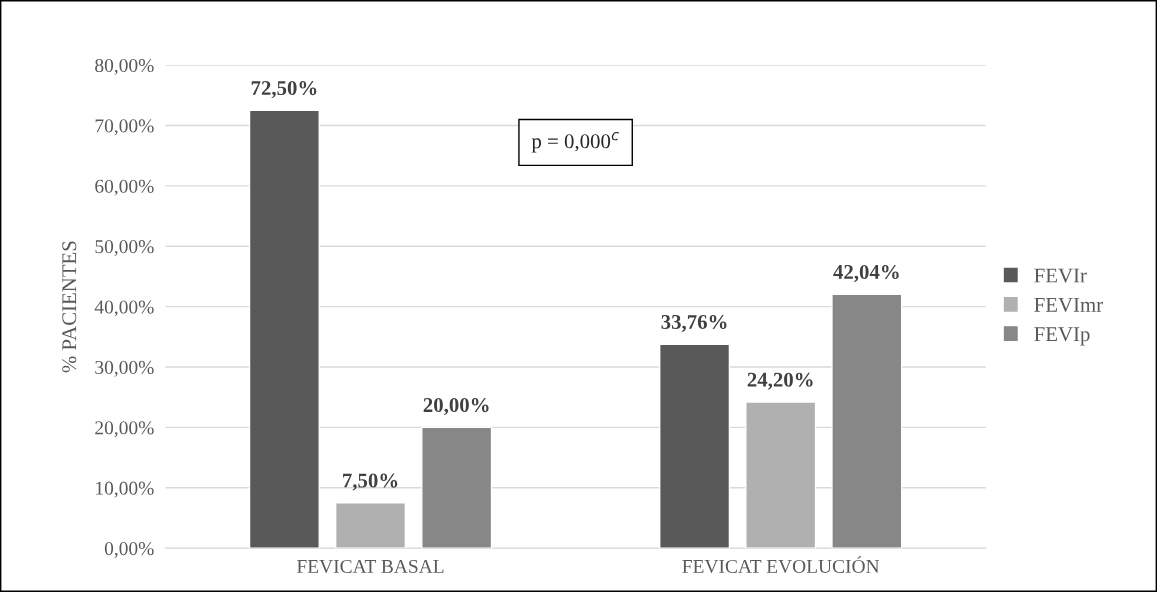  Describe the element at coordinates (124, 308) in the screenshot. I see `y-tick-label: 40,00%` at that location.